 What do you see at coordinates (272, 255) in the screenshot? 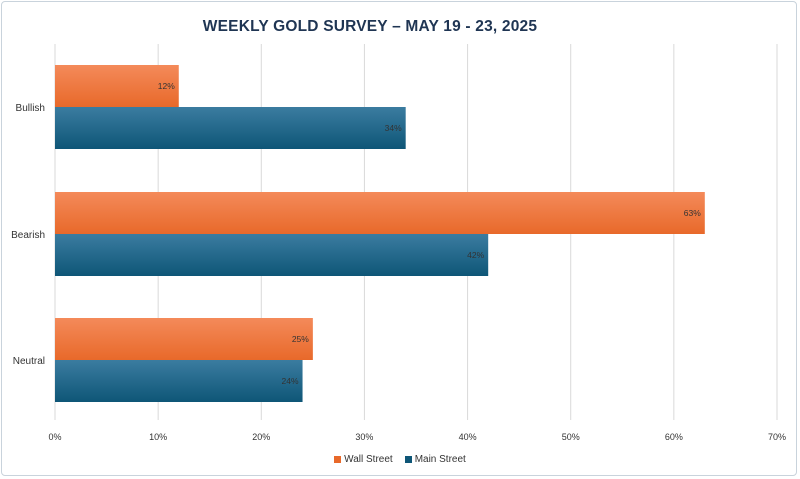
I see `bar-main-street-bearish` at bounding box center [272, 255].